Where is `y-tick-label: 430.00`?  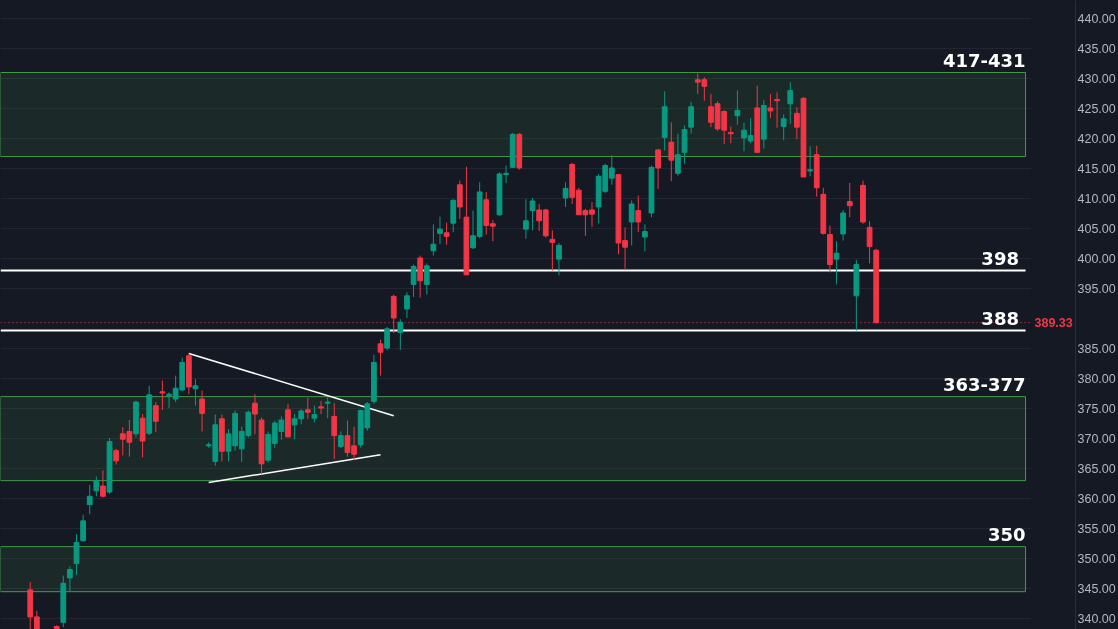
y-tick-label: 430.00 is located at coordinates (1096, 79).